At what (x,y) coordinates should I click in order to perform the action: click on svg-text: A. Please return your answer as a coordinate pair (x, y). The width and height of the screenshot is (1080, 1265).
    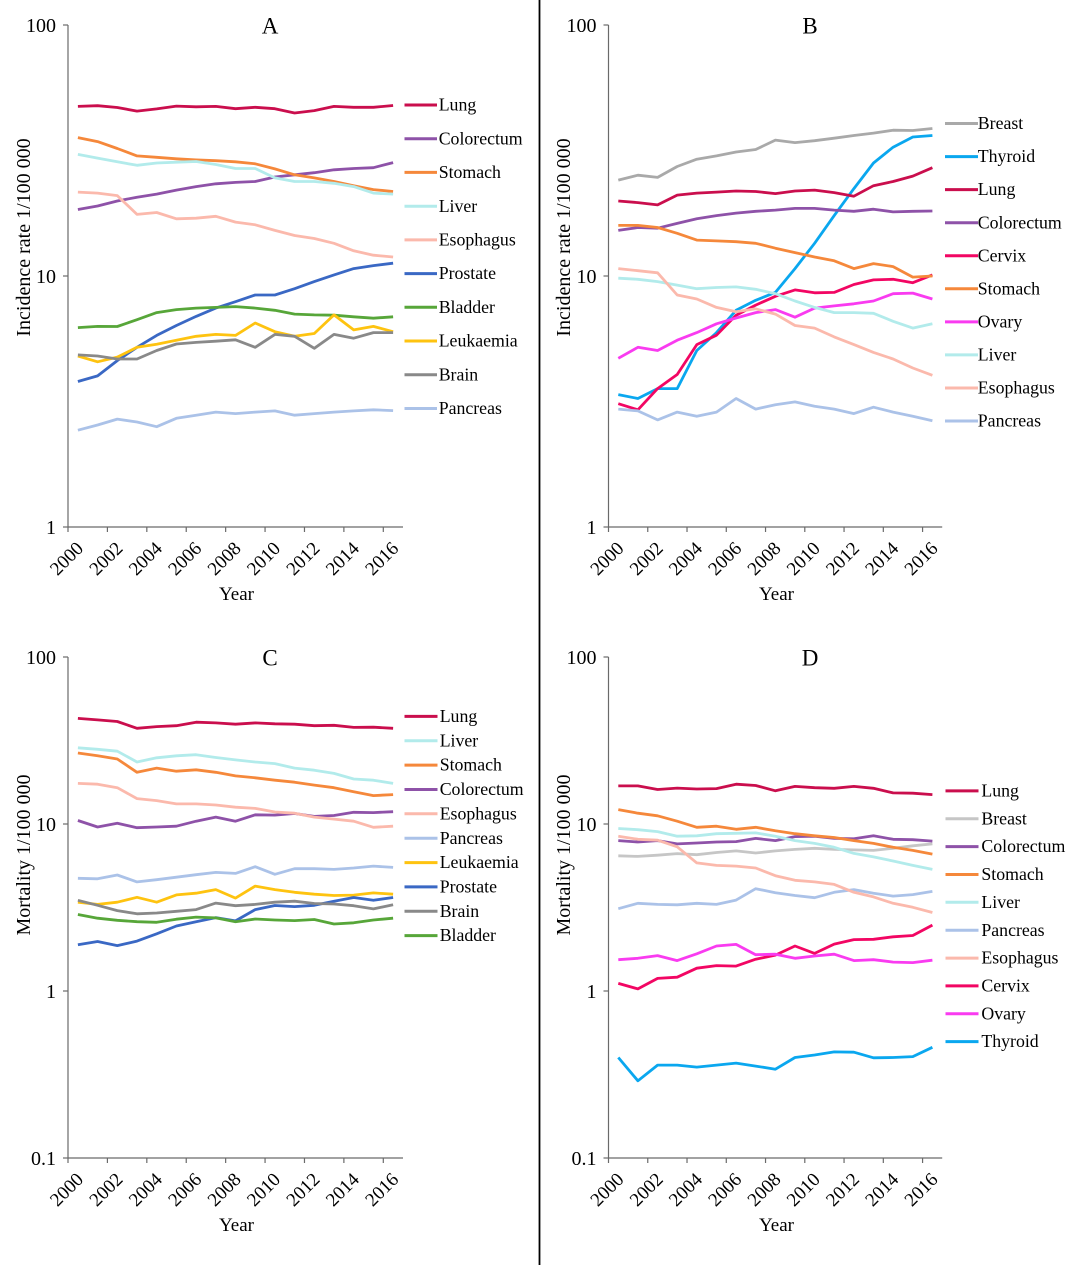
    Looking at the image, I should click on (270, 25).